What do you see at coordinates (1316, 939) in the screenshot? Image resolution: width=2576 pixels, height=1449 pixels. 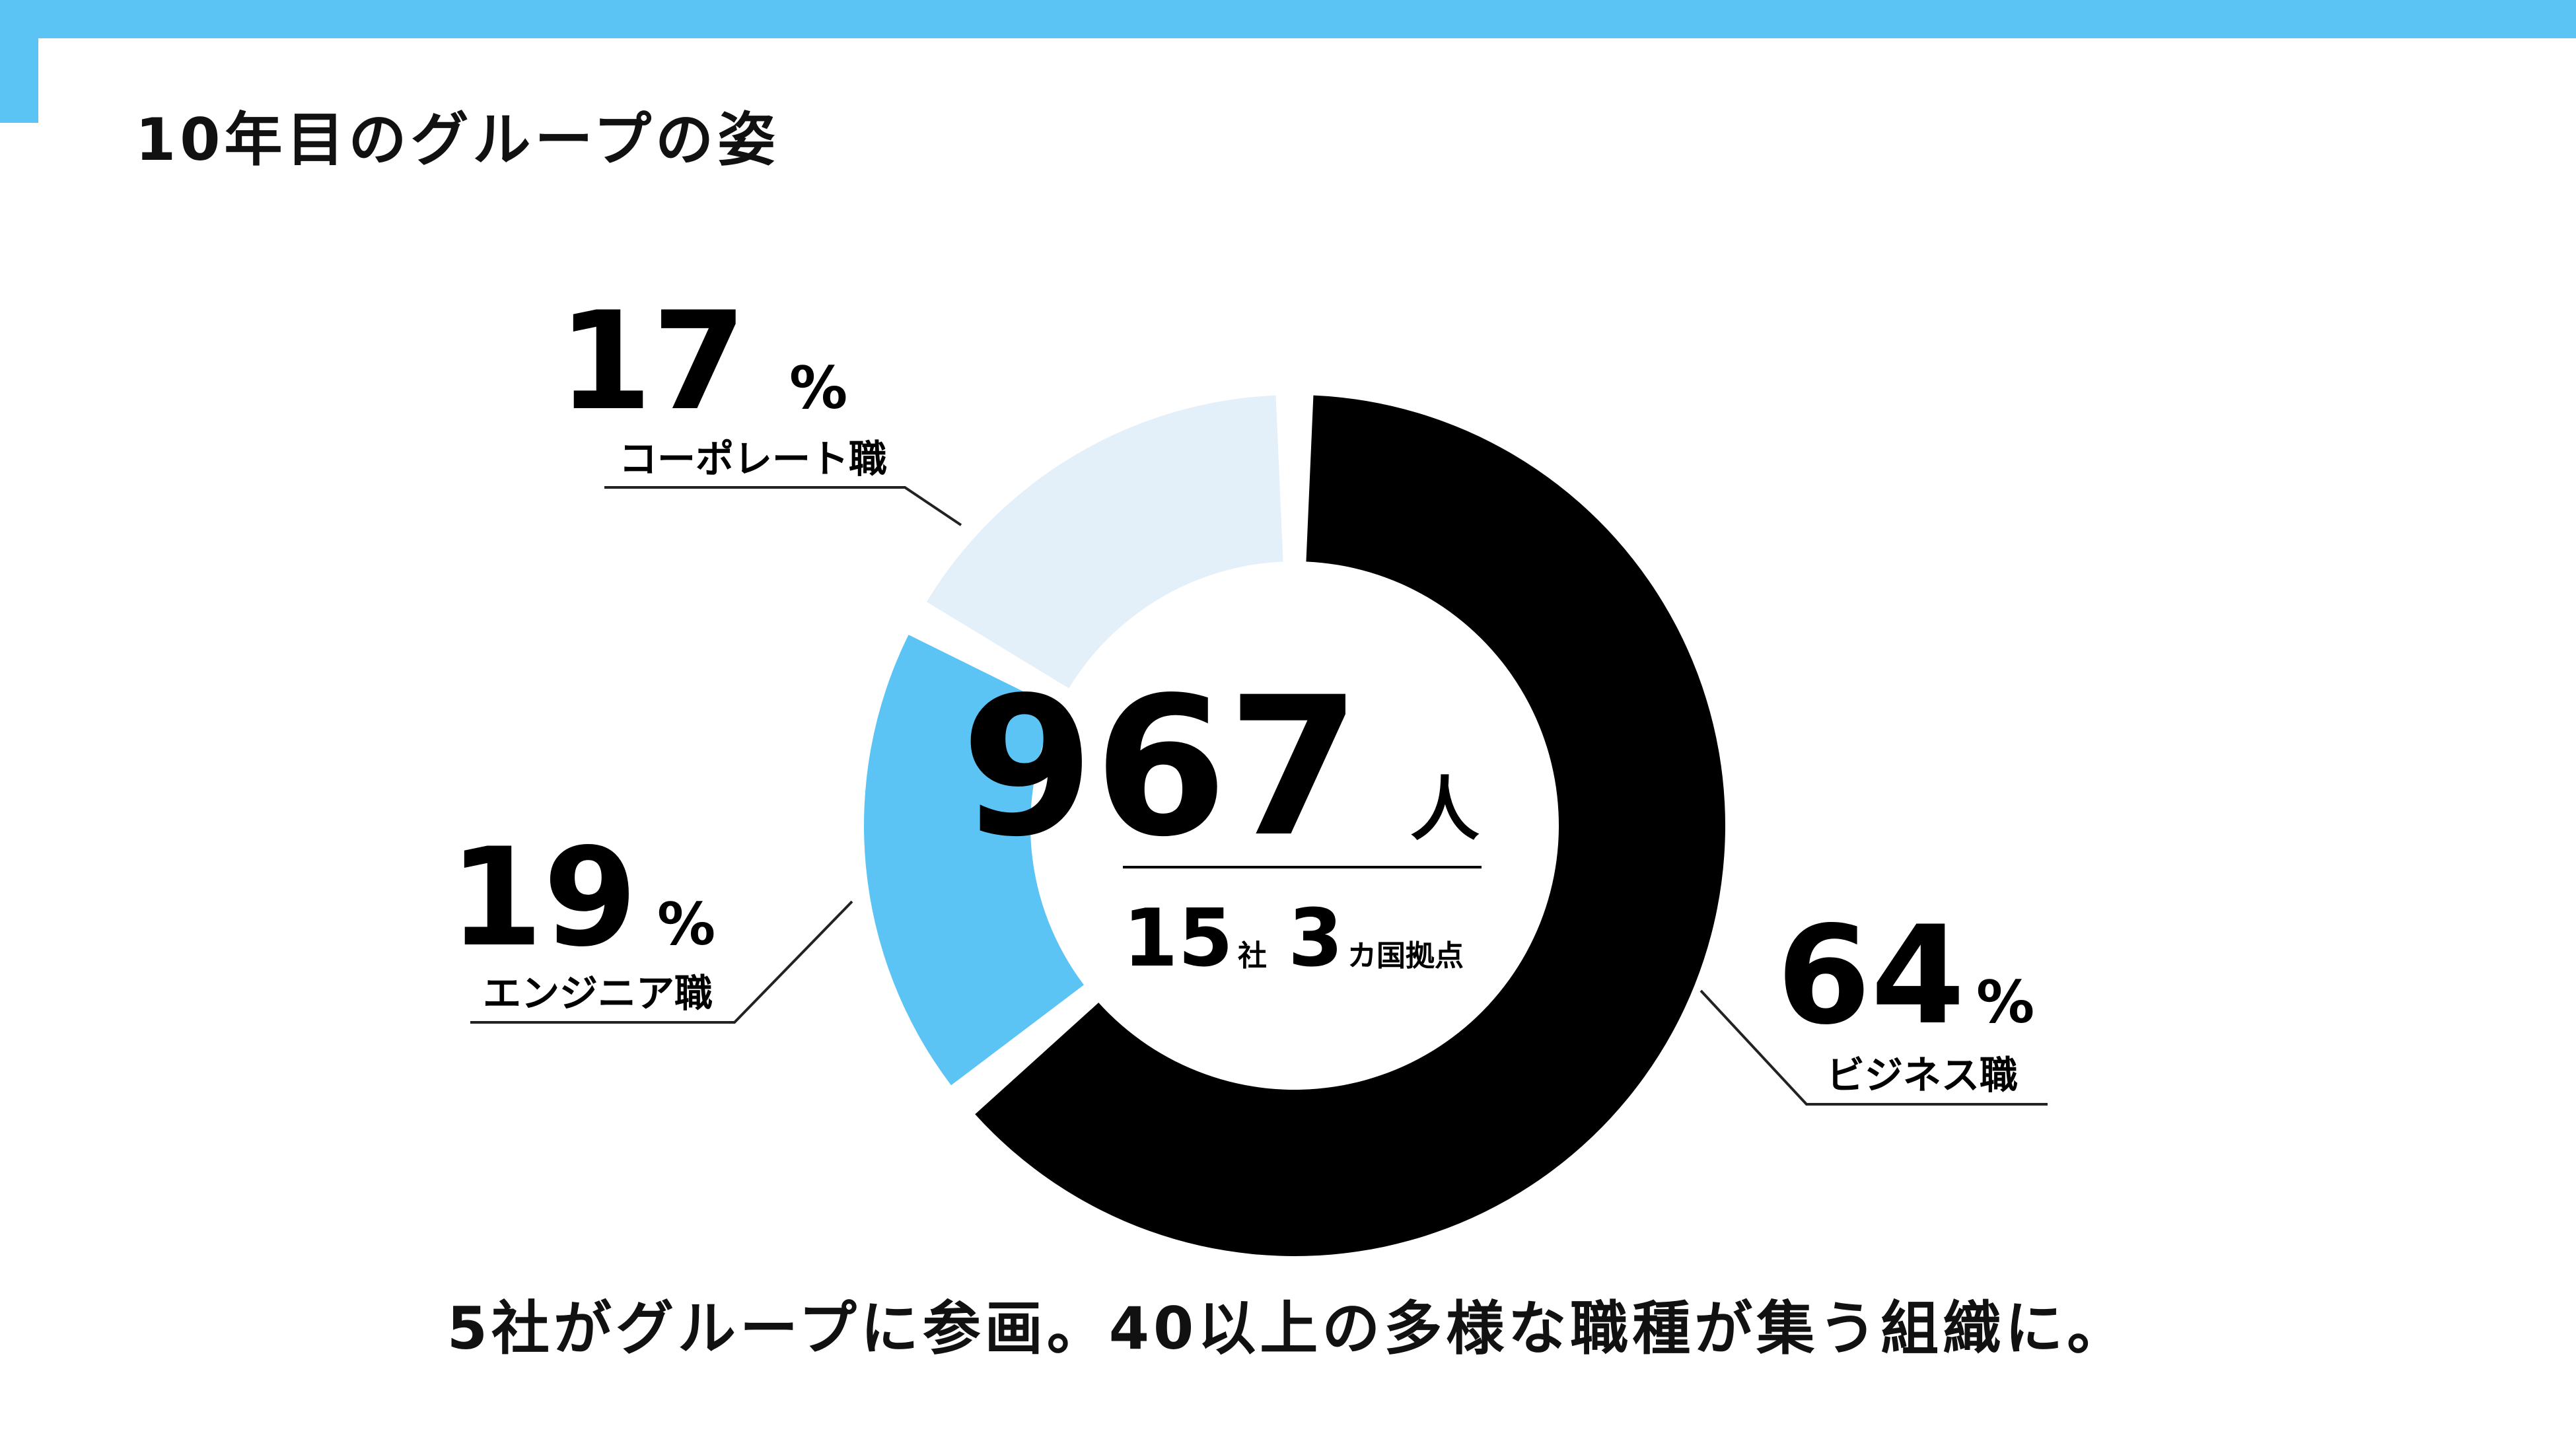 I see `center-countries: 3` at bounding box center [1316, 939].